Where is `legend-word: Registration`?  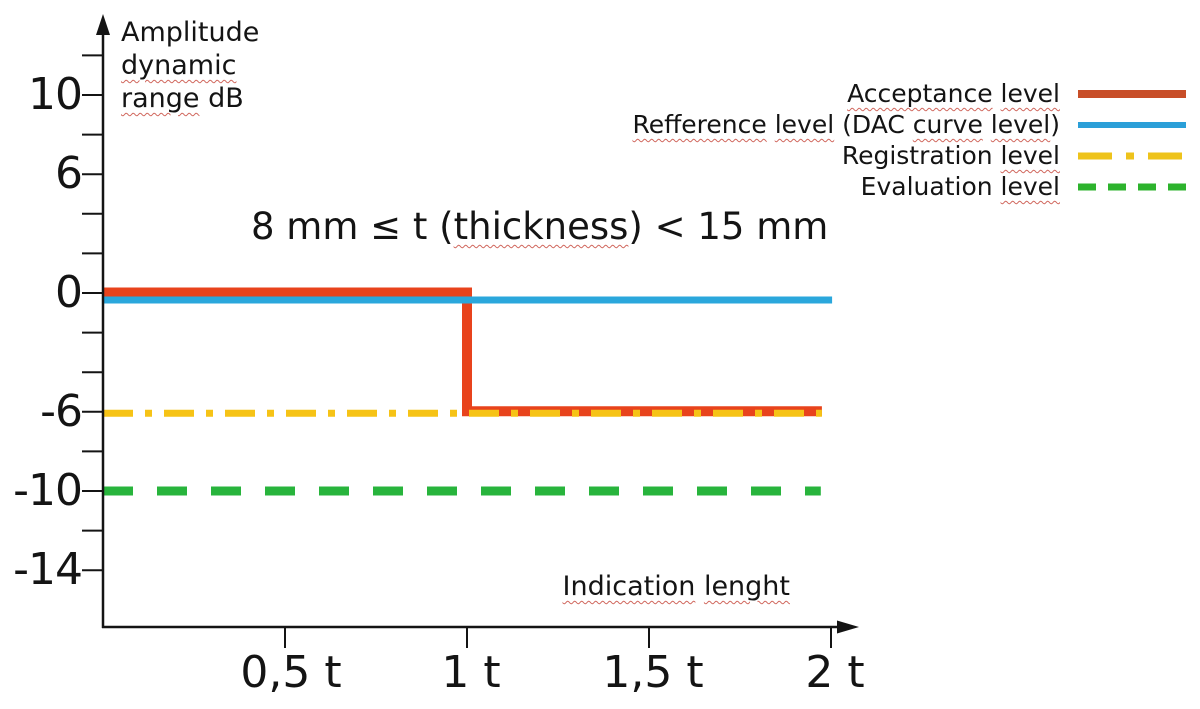 legend-word: Registration is located at coordinates (917, 155).